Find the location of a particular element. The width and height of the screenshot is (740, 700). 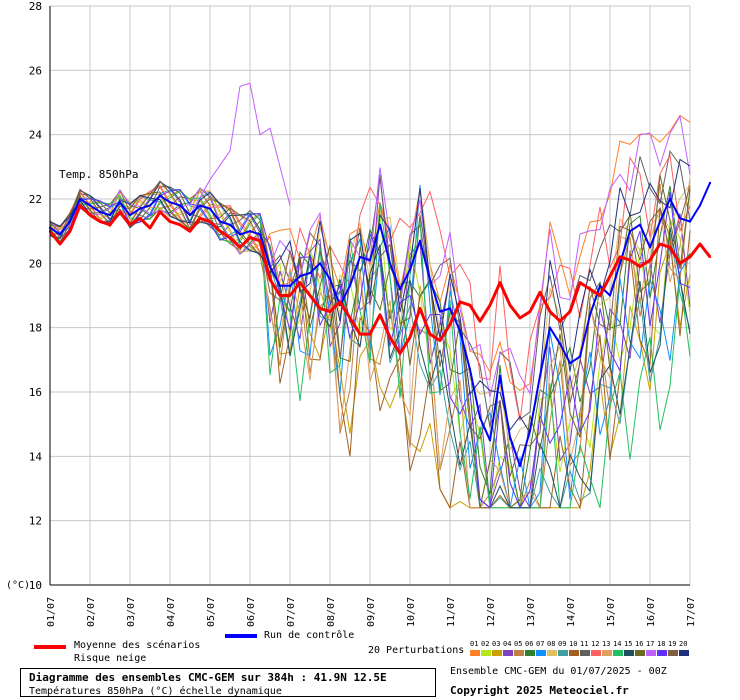

x-tick-label: 05/07 is located at coordinates (211, 612).